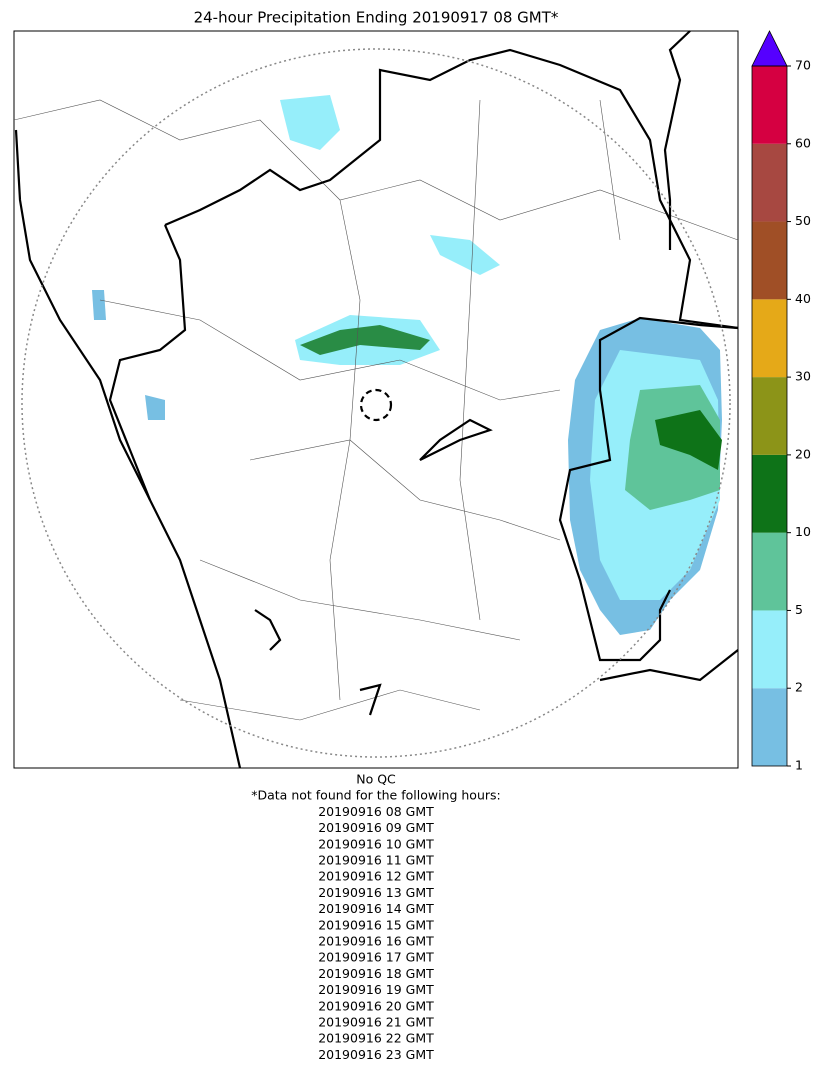 Image resolution: width=825 pixels, height=1072 pixels. Describe the element at coordinates (376, 892) in the screenshot. I see `note-line: 20190916 13 GMT` at that location.